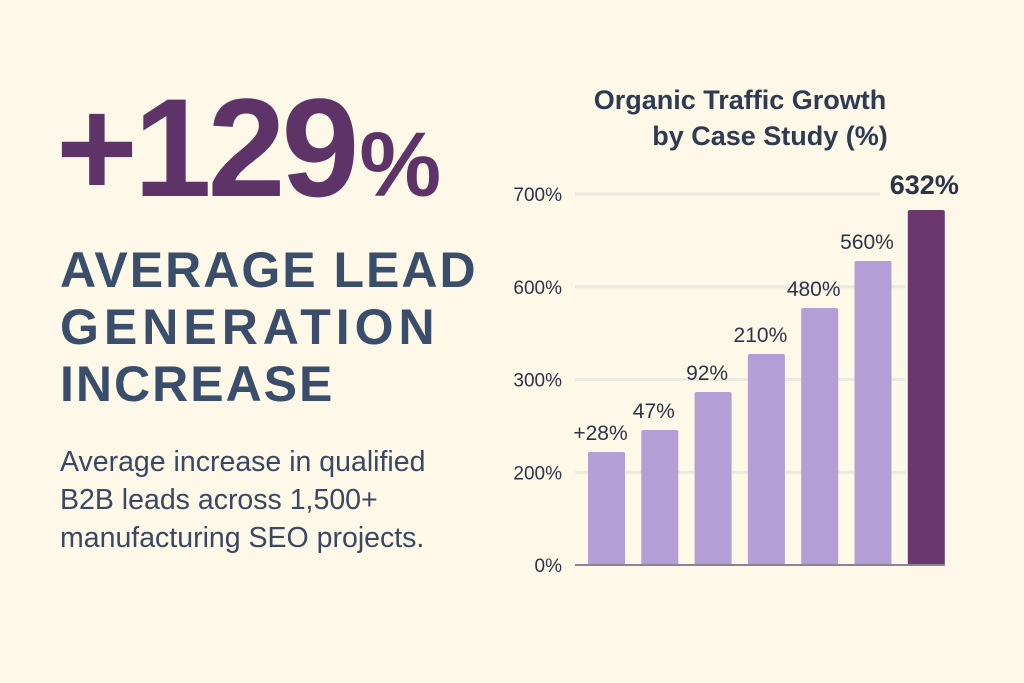  Describe the element at coordinates (537, 288) in the screenshot. I see `y-tick-label: 600%` at that location.